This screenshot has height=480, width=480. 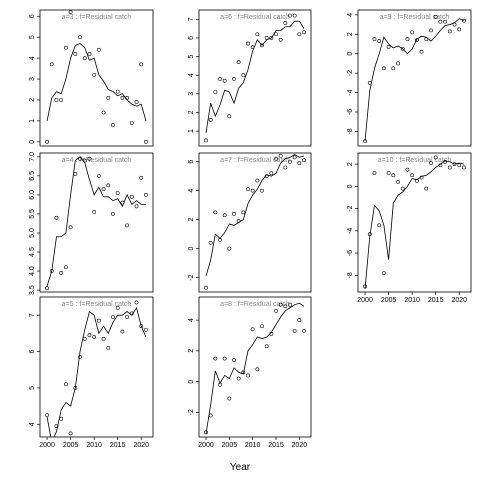 What do you see at coordinates (350, 253) in the screenshot?
I see `y-tick-label: -6` at bounding box center [350, 253].